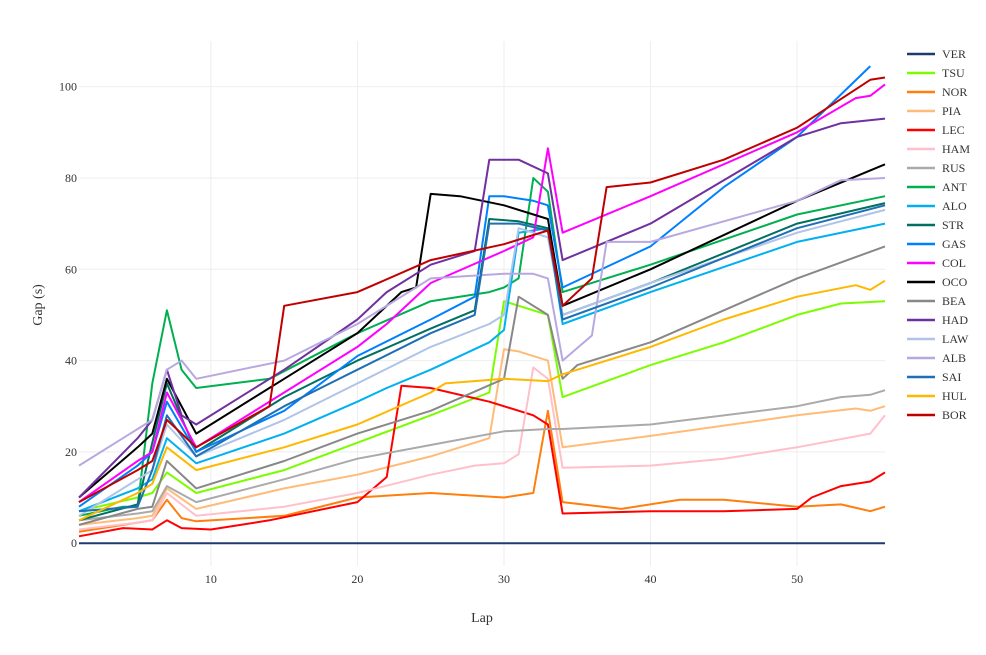 The image size is (986, 655). I want to click on legend-item-lec: LEC, so click(936, 130).